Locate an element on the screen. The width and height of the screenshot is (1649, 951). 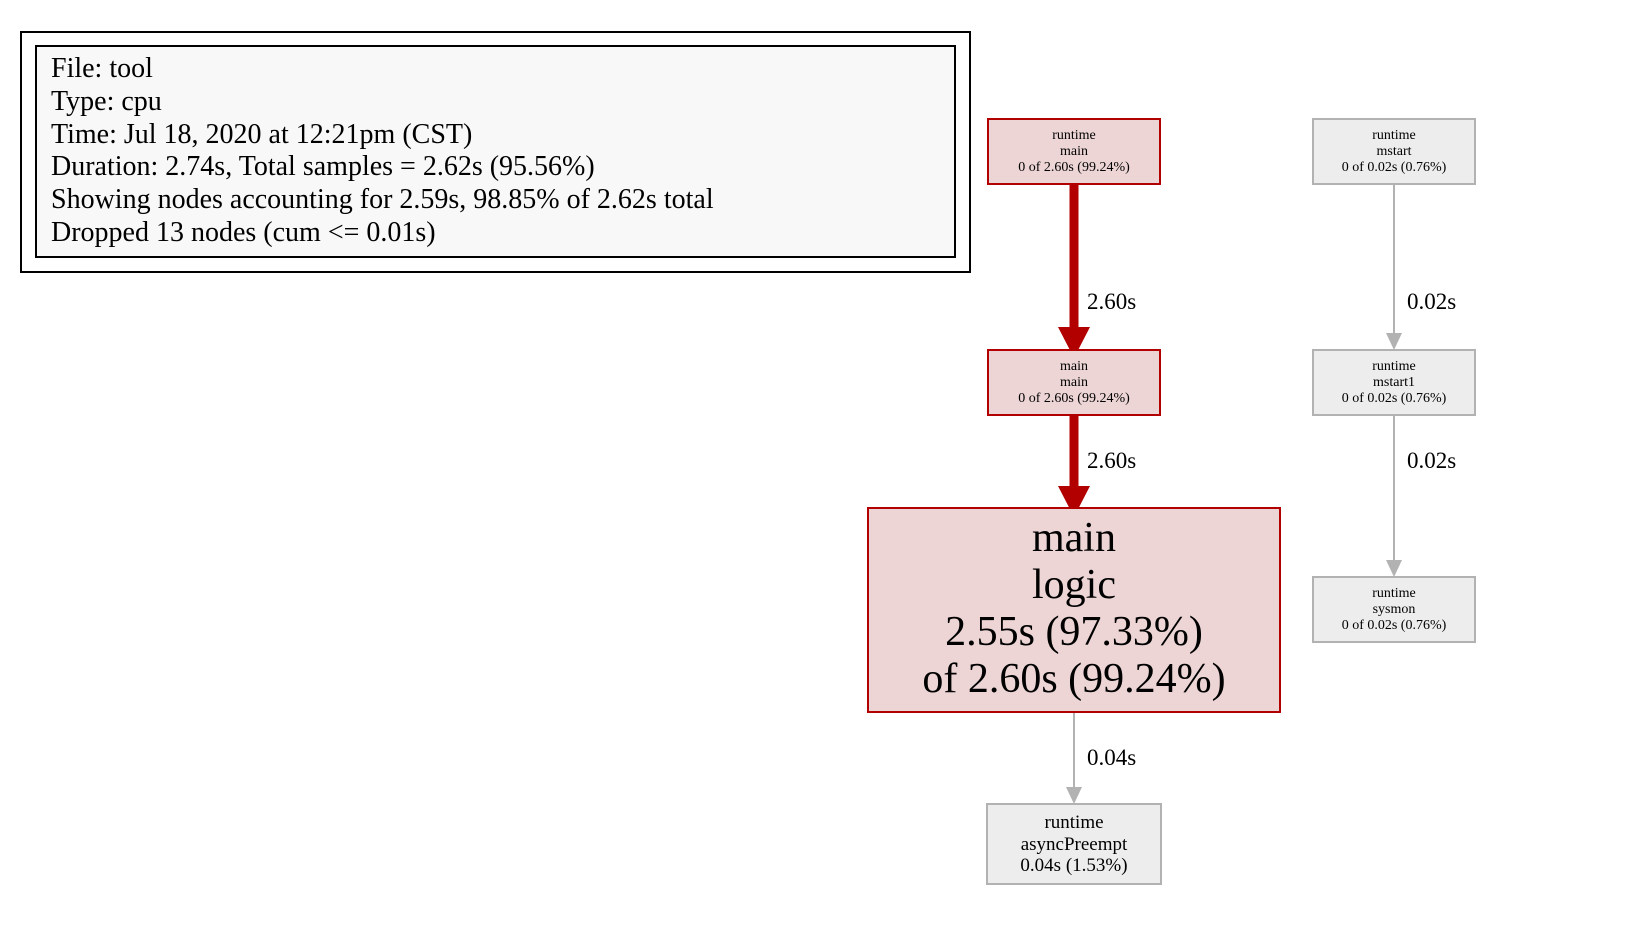
node-runtime-mstart: runtime mstart 0 of 0.02s (0.76%) is located at coordinates (1394, 151).